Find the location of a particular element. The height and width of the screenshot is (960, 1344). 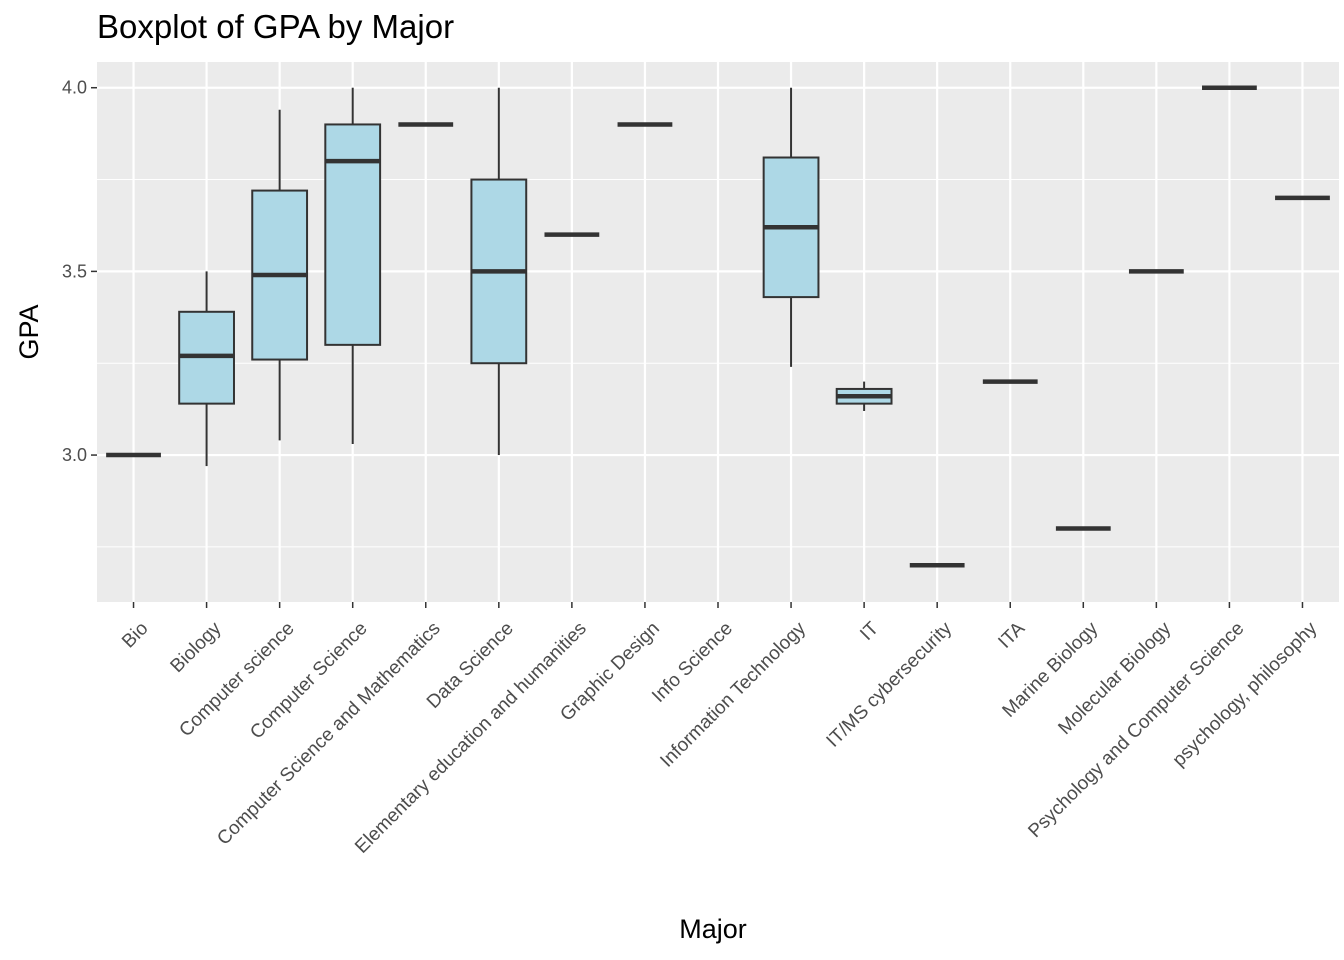

chart-title: Boxplot of GPA by Major is located at coordinates (276, 26).